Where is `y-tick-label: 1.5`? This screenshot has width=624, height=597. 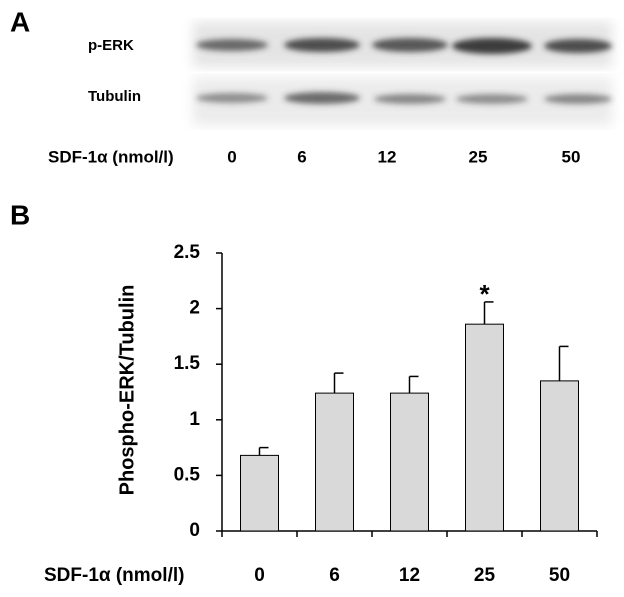 y-tick-label: 1.5 is located at coordinates (187, 363).